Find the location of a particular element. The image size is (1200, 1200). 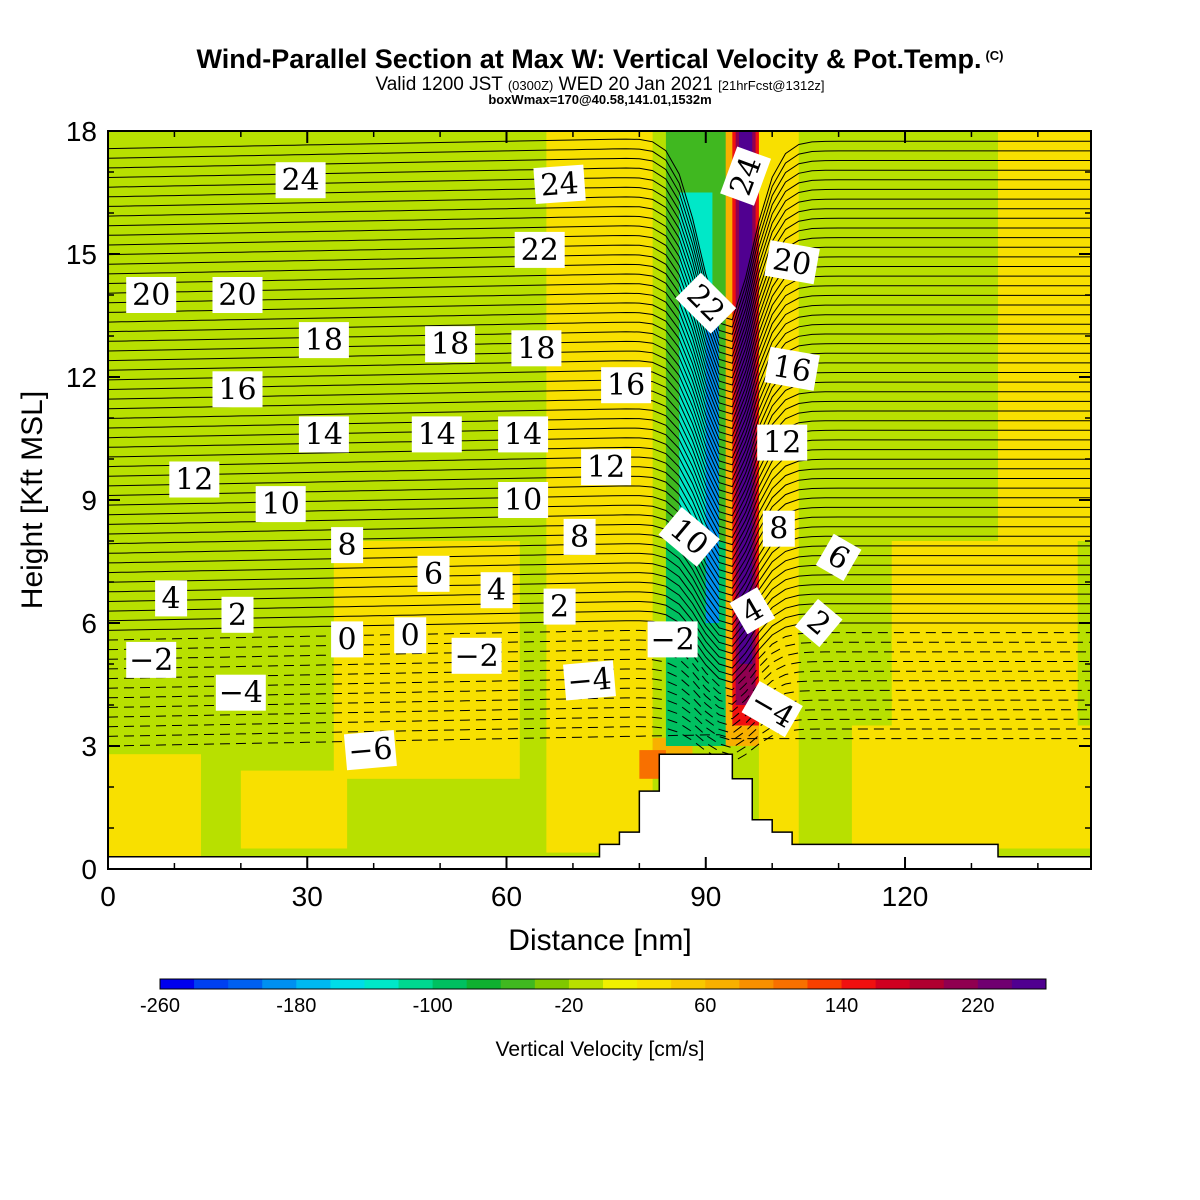

x-tick-label: 90 is located at coordinates (705, 896).